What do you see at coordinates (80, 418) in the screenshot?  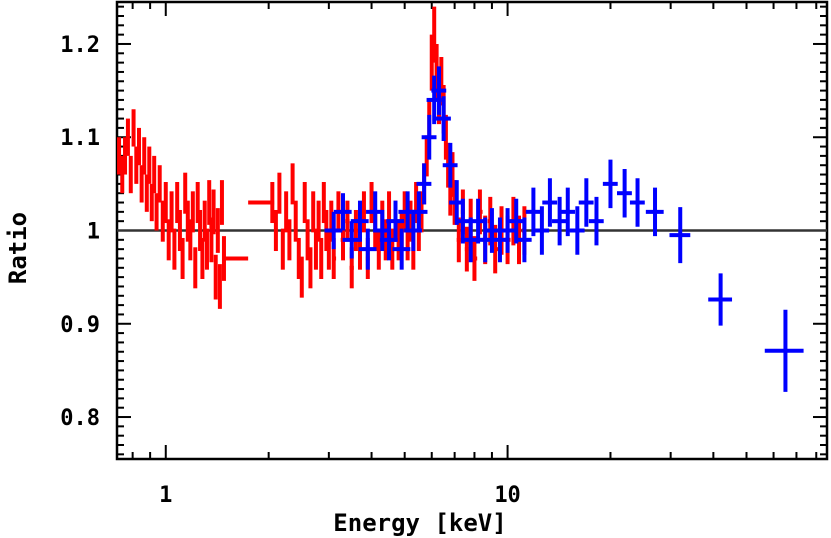 I see `y-tick-label: 0.8` at bounding box center [80, 418].